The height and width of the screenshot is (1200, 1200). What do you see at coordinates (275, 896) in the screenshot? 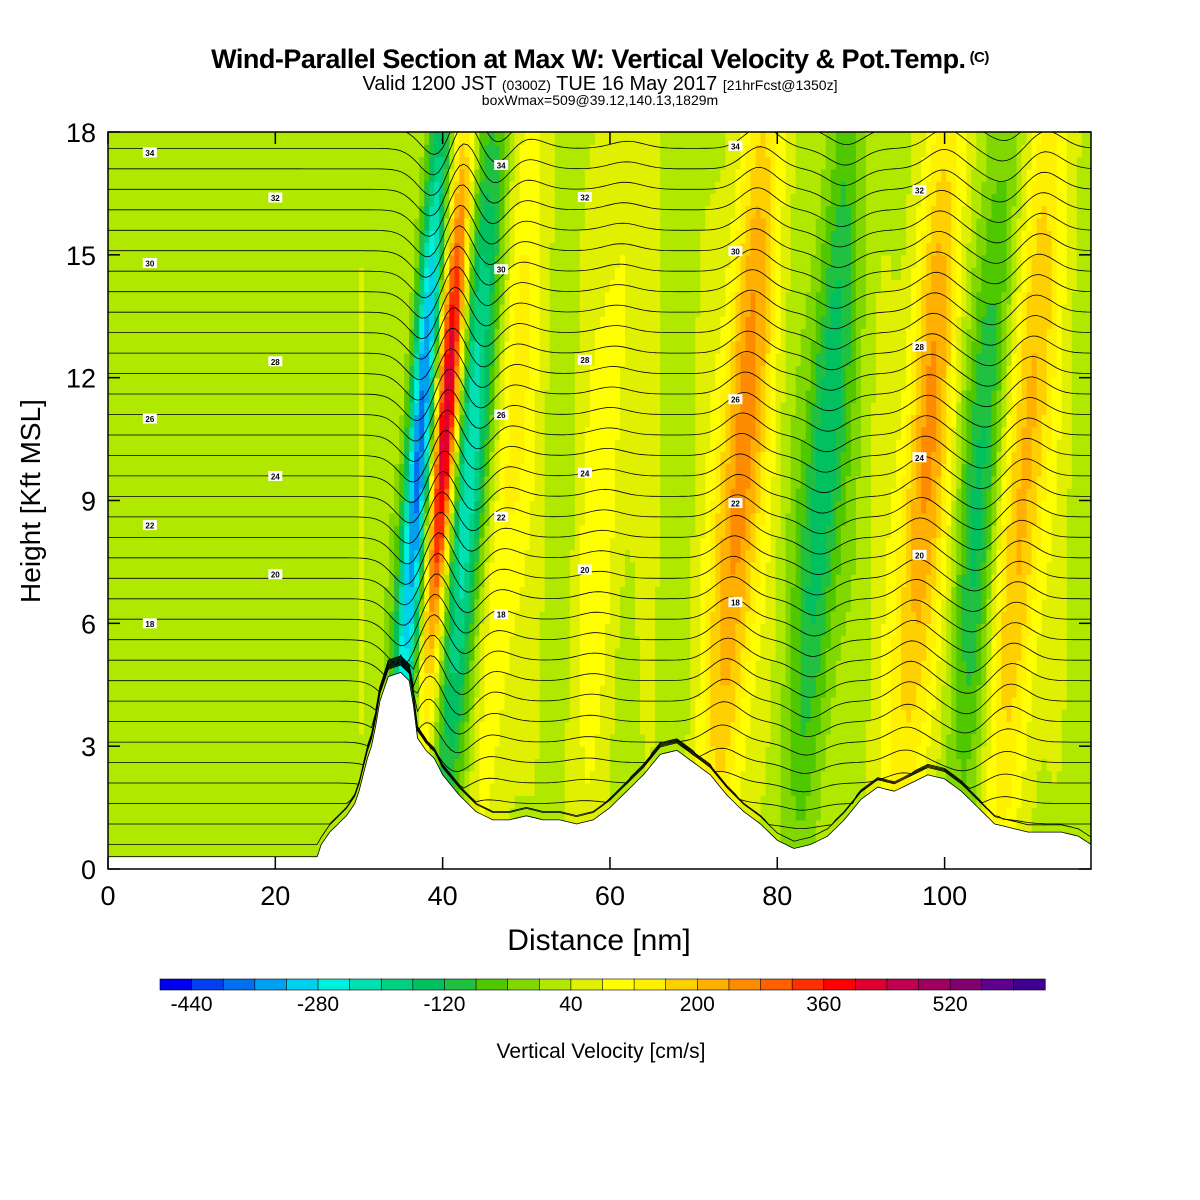
I see `x-tick-label: 20` at bounding box center [275, 896].